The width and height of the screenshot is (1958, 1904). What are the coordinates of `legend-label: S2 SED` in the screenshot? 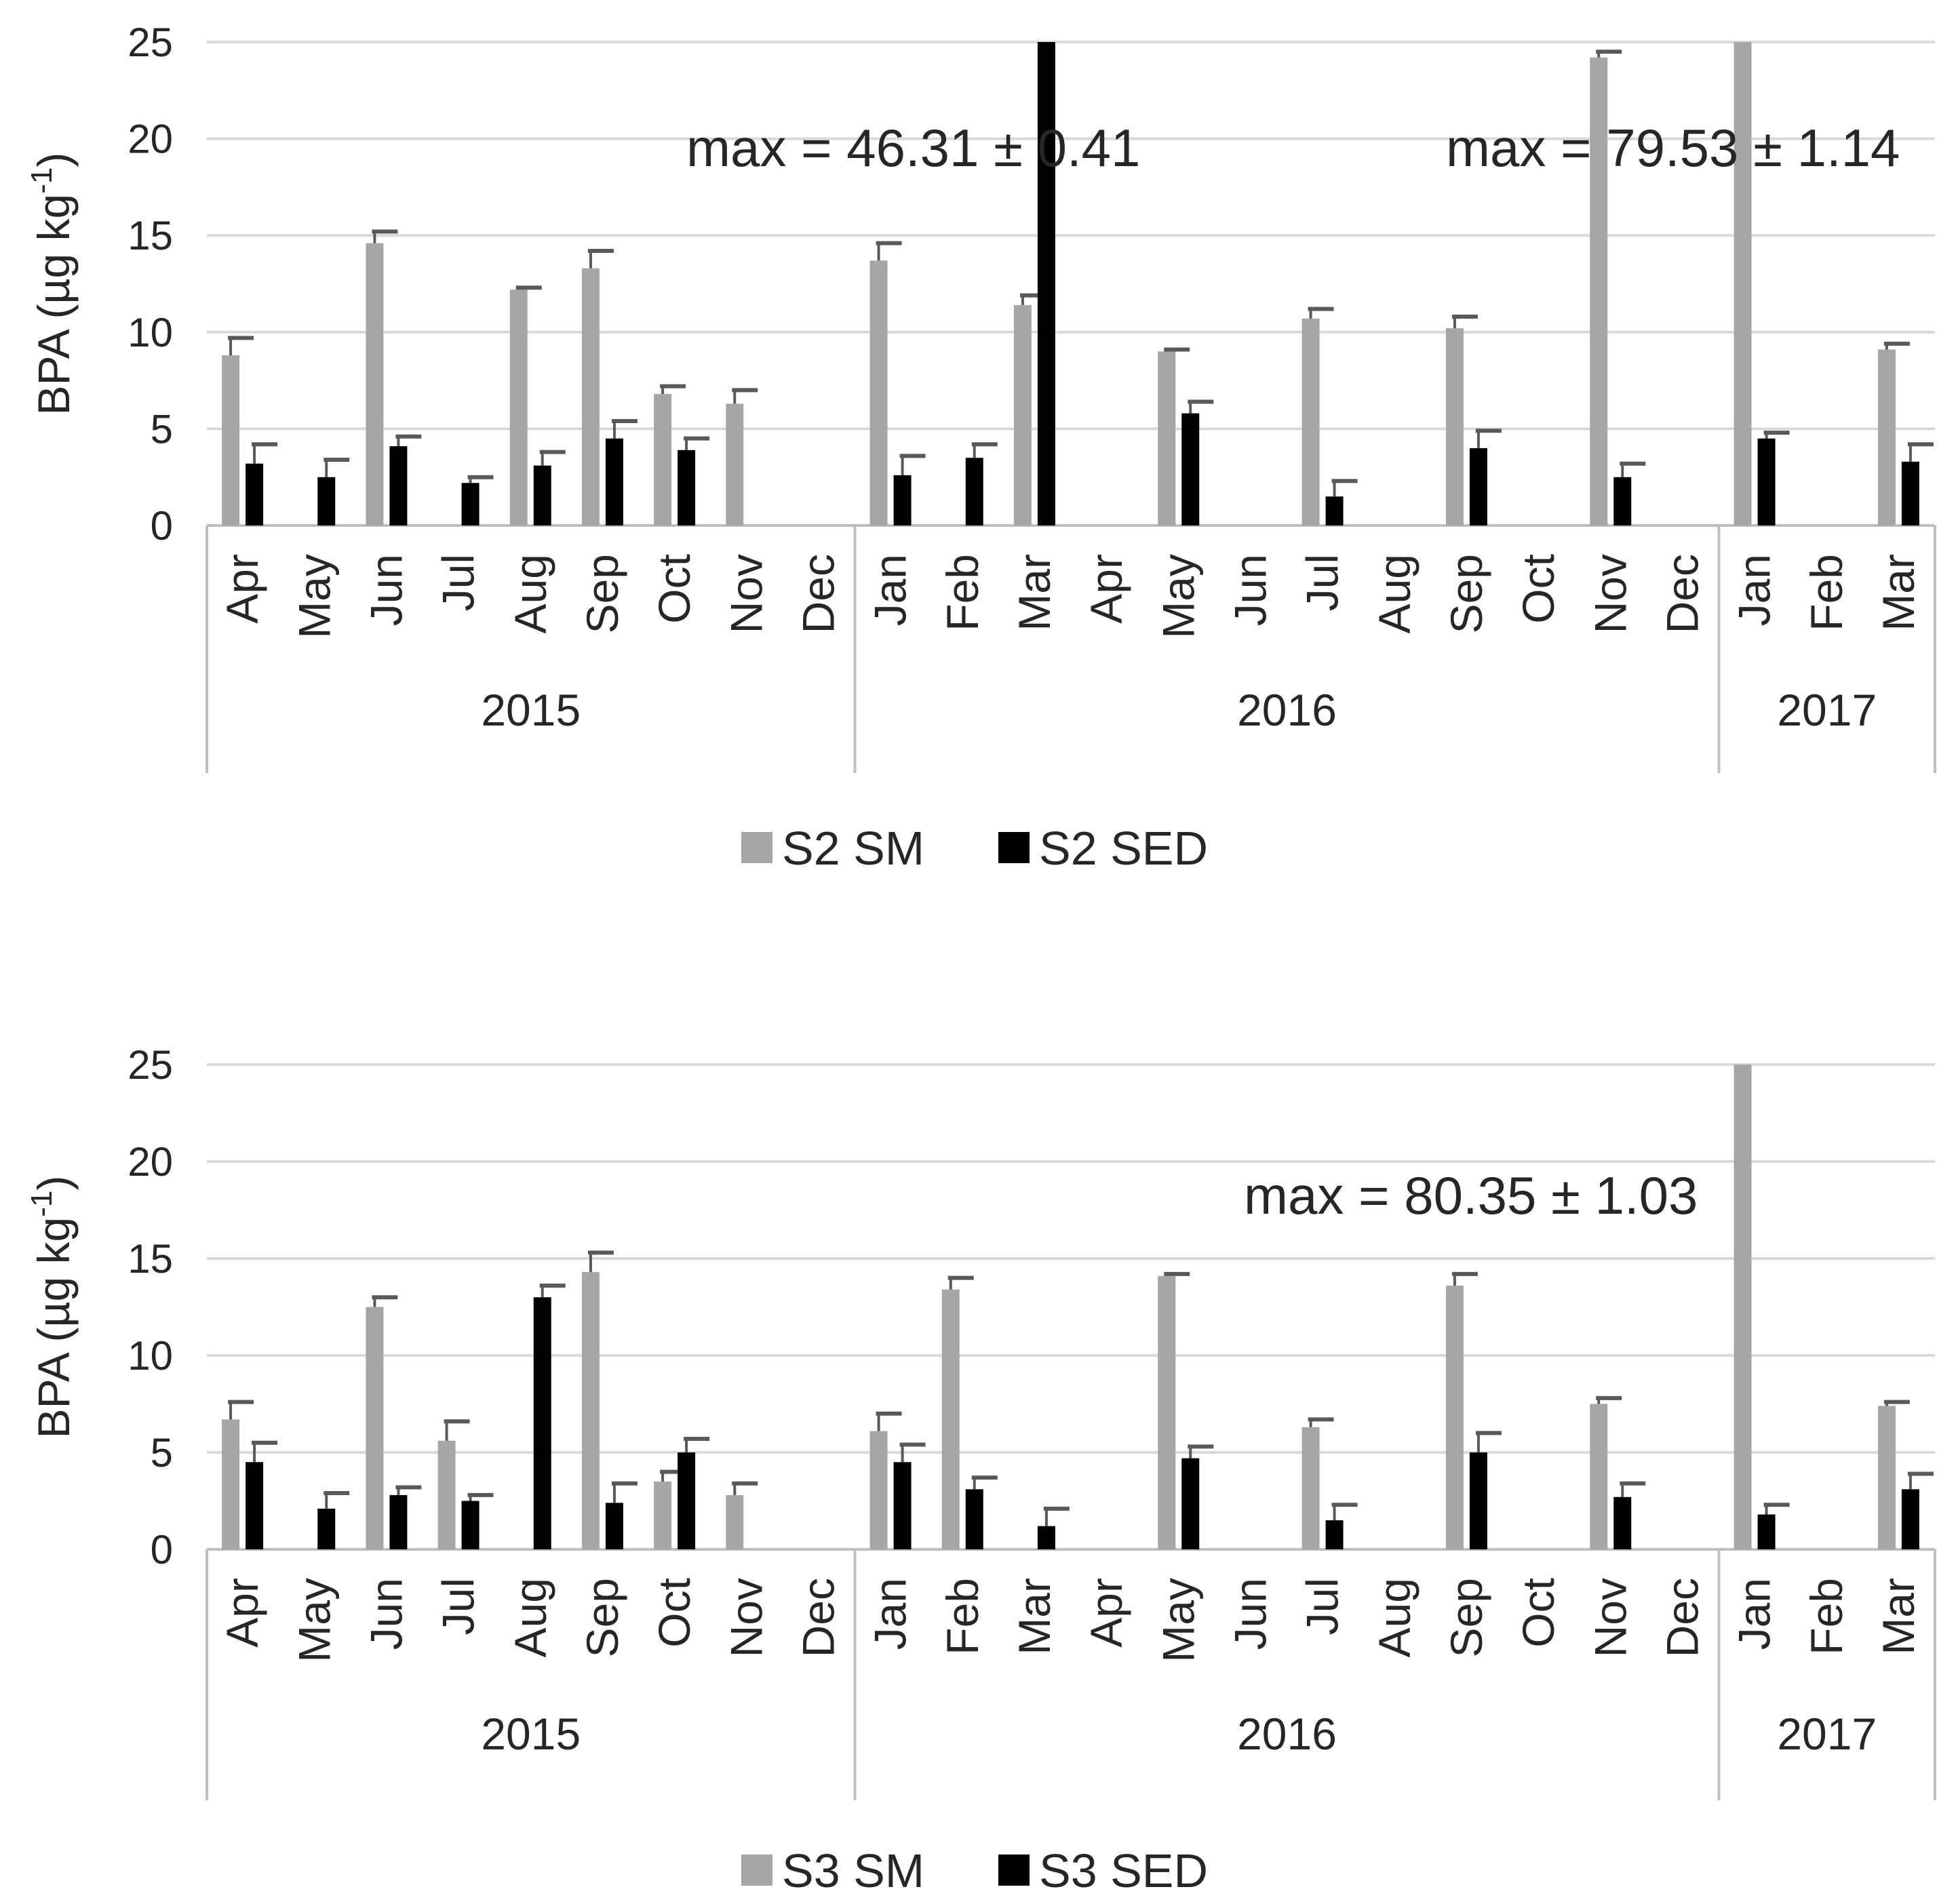 It's located at (1123, 849).